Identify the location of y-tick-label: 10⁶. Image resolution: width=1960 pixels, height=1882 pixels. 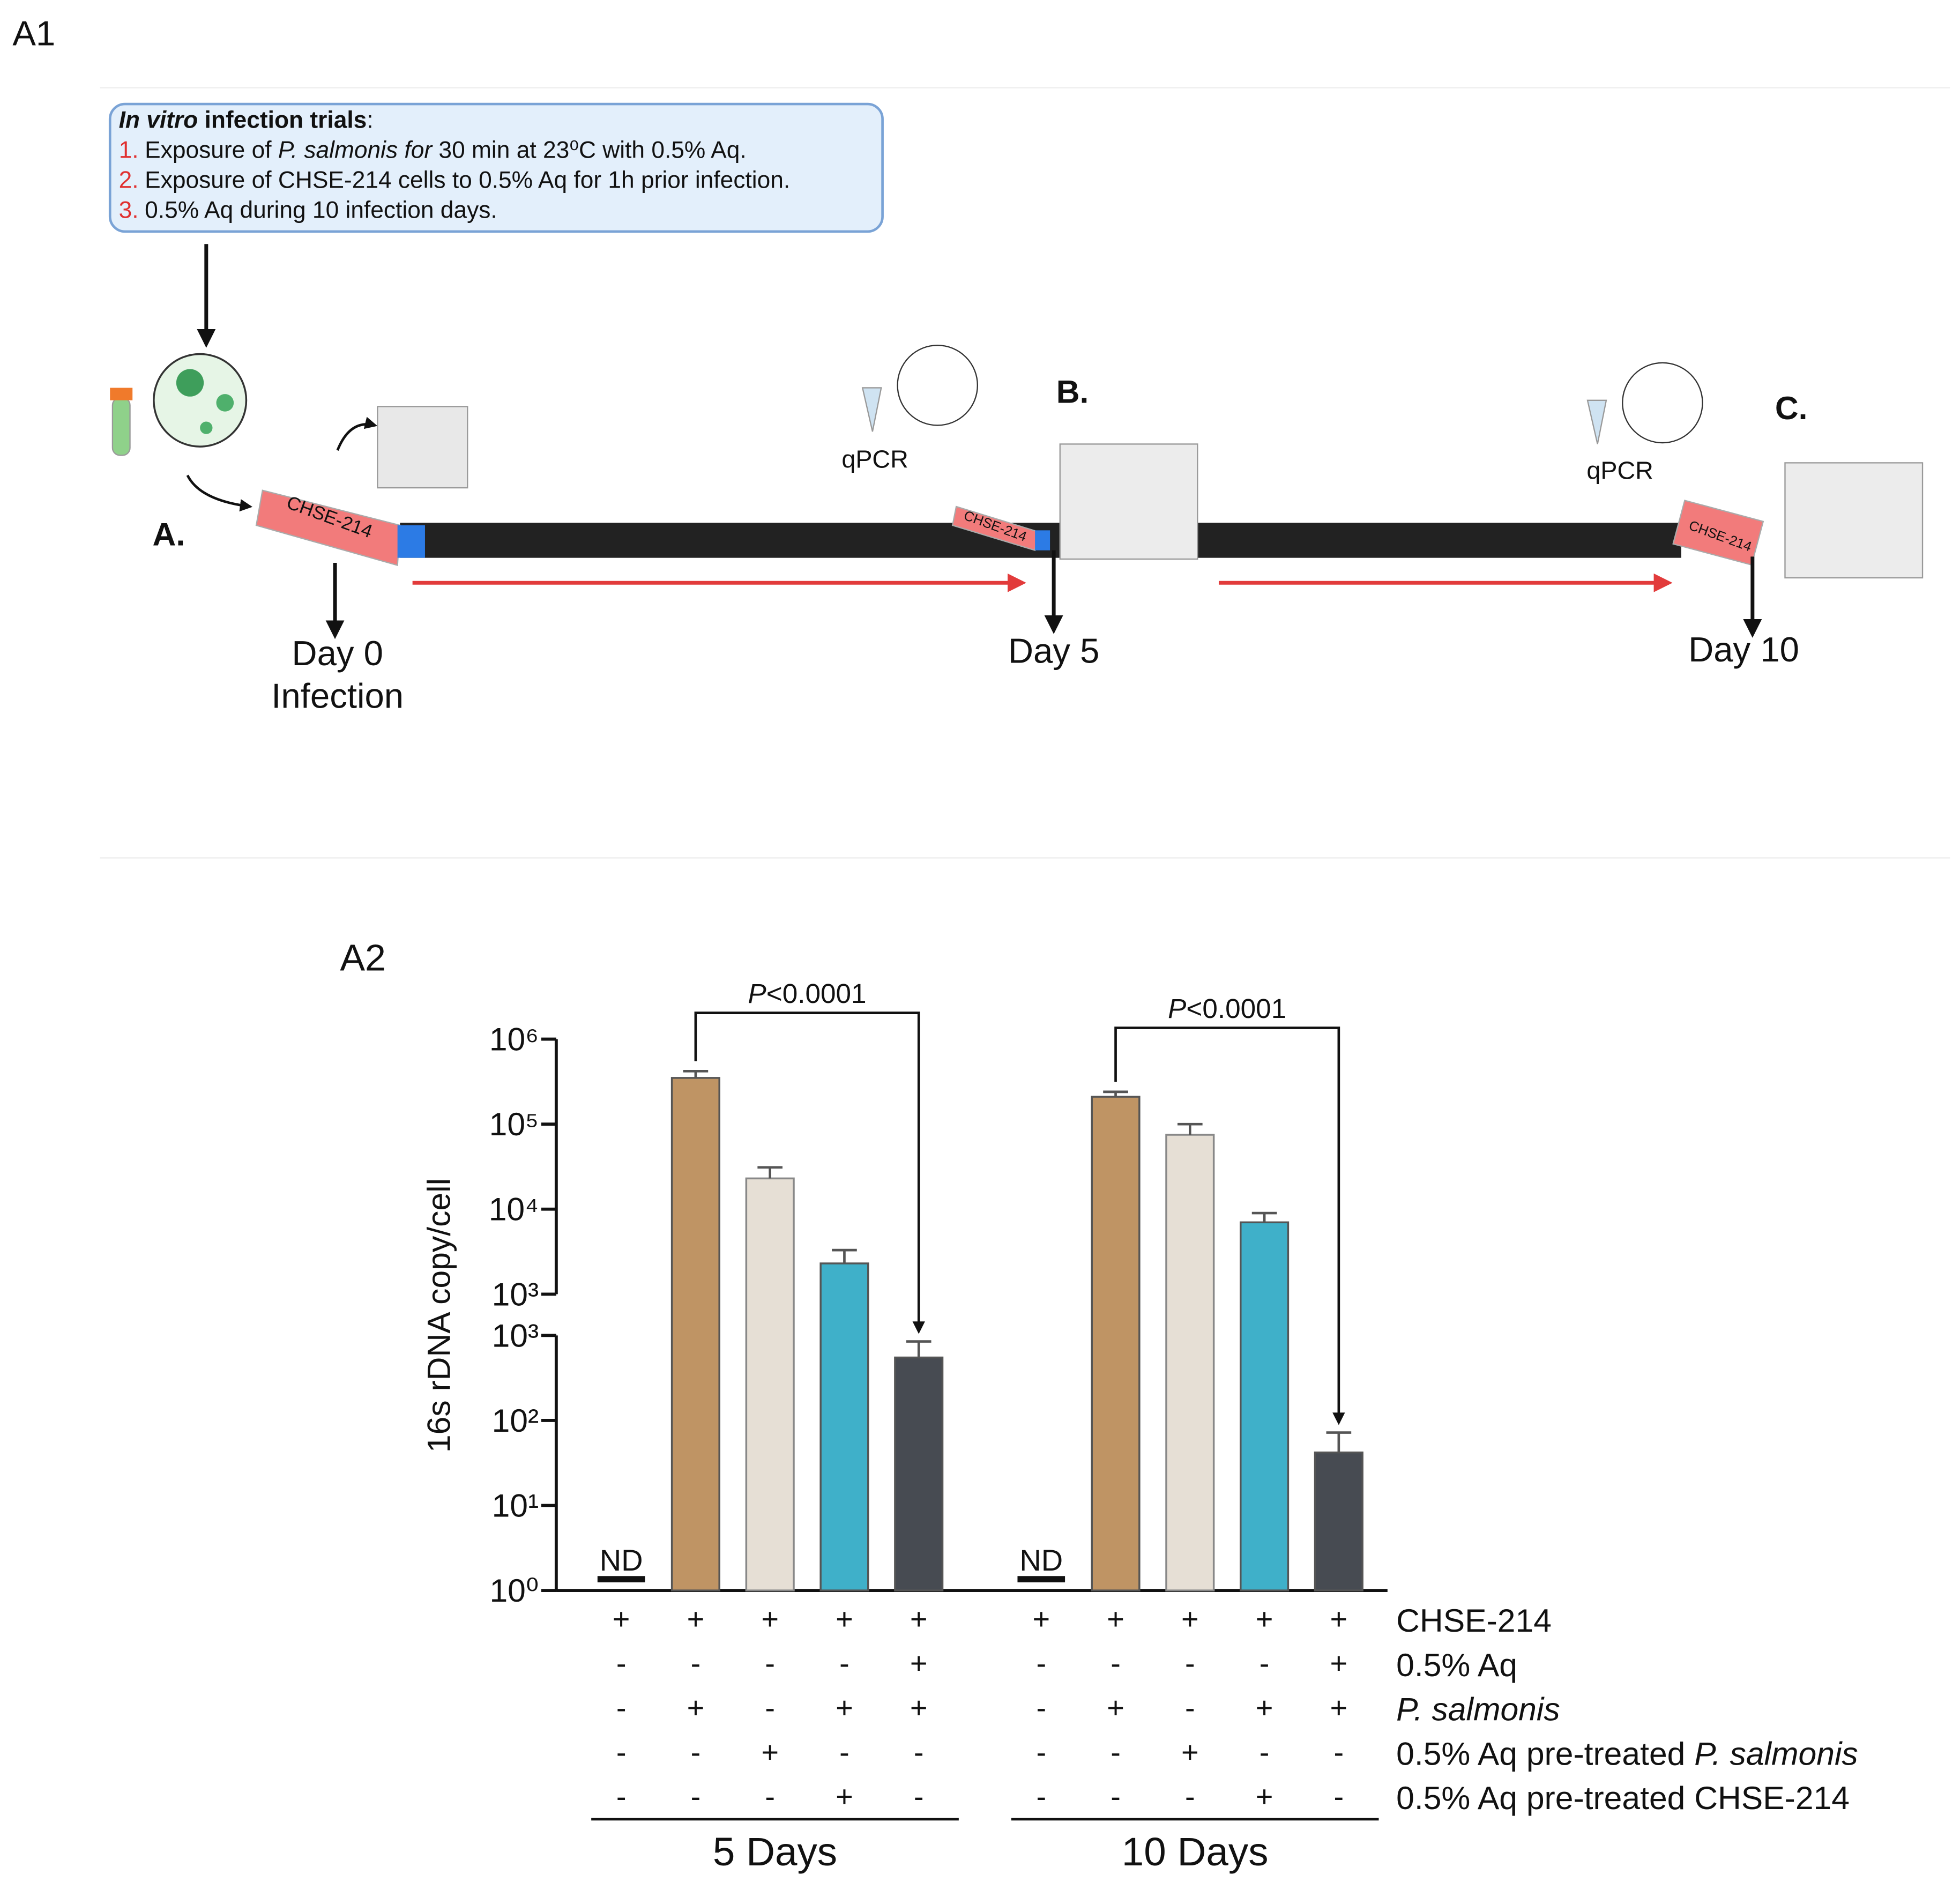
(514, 1039).